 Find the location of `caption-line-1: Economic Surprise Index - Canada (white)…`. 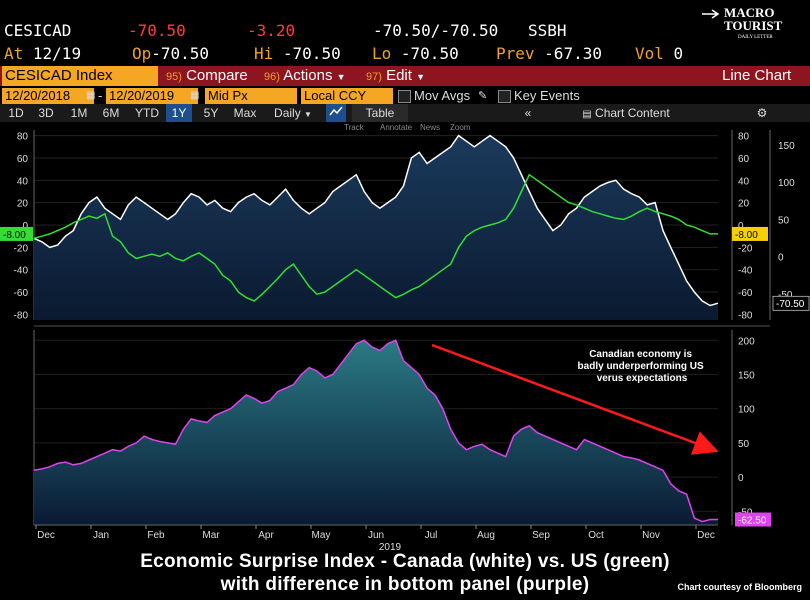

caption-line-1: Economic Surprise Index - Canada (white)… is located at coordinates (405, 561).